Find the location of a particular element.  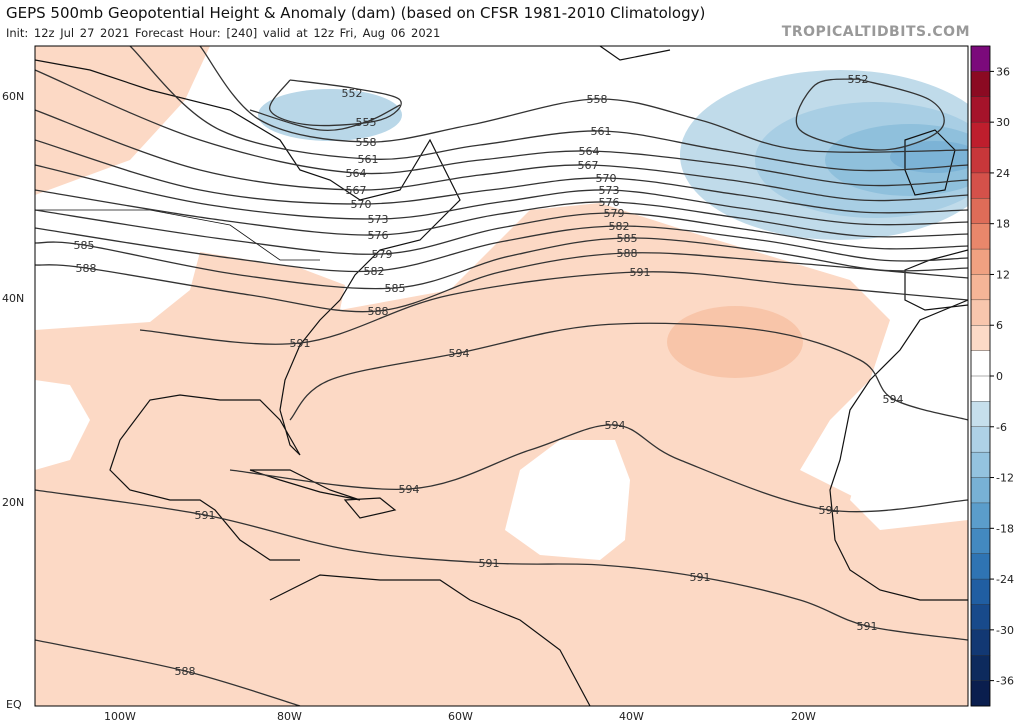

colorbar-tick-label: 6 is located at coordinates (999, 325).